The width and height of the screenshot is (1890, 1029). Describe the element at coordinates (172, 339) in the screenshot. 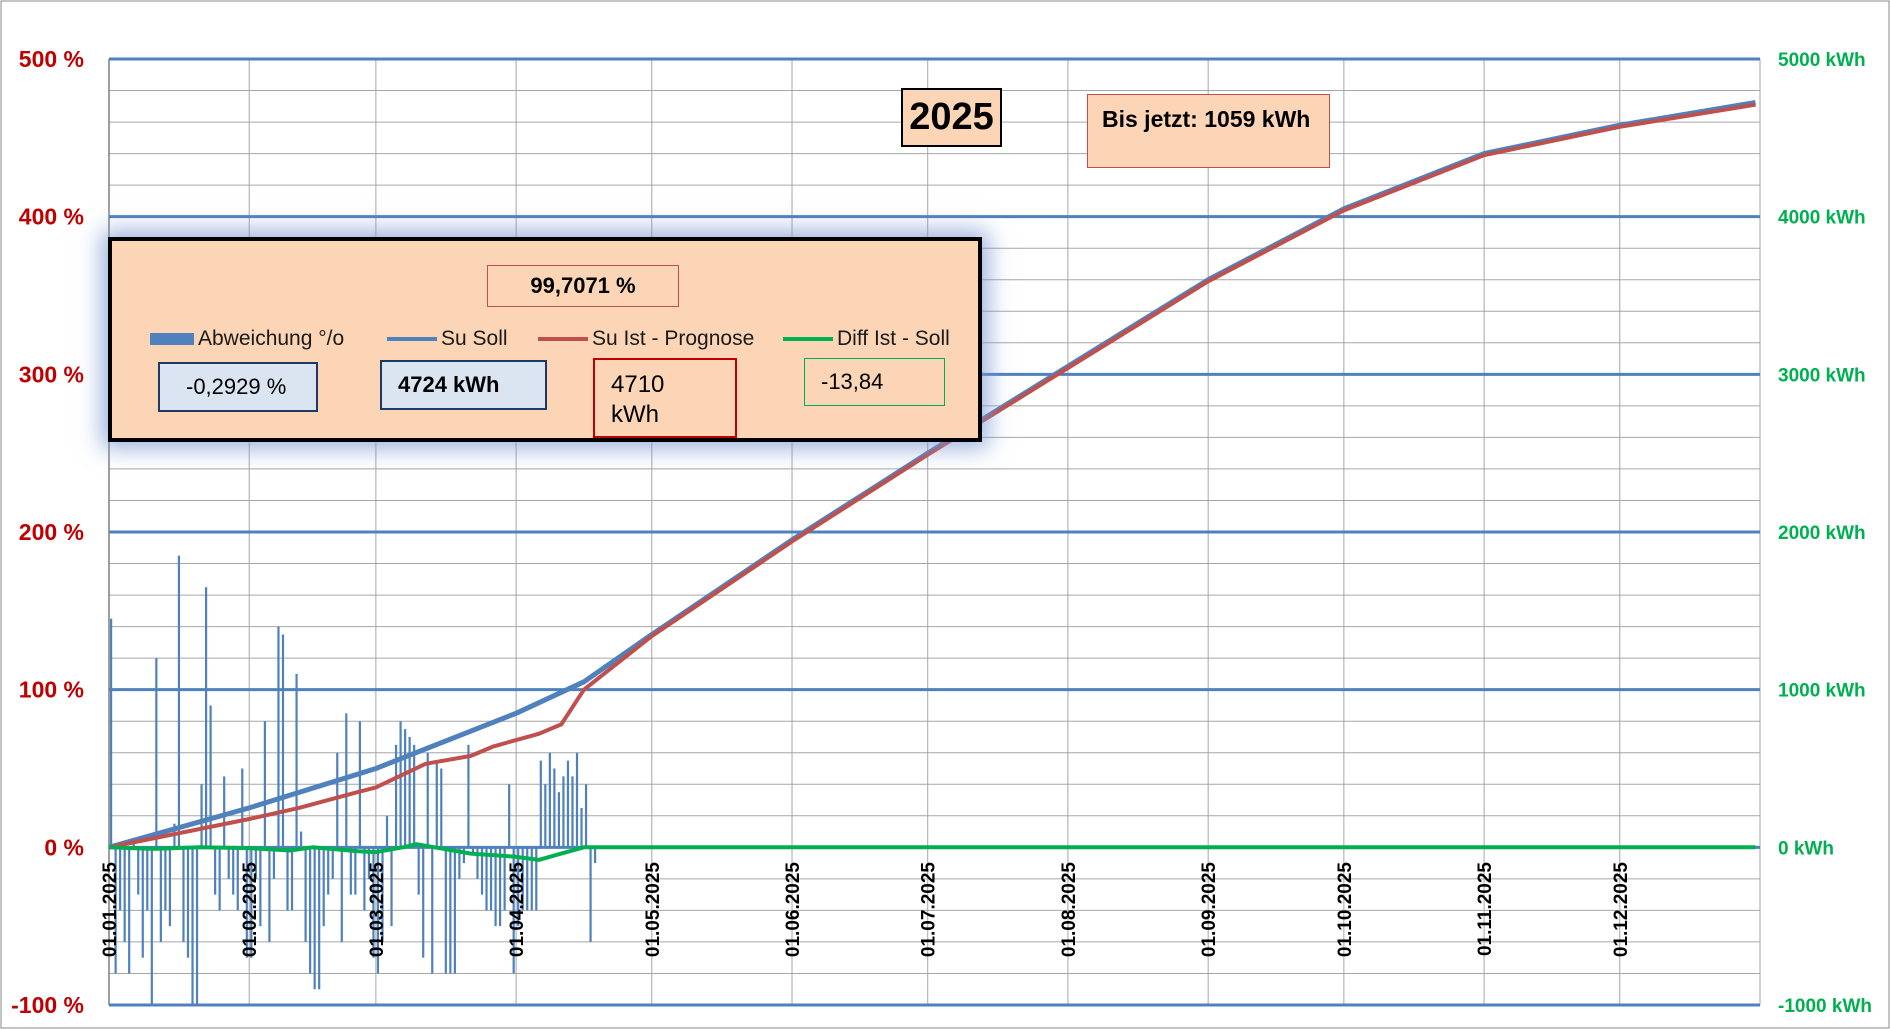

I see `legend-swatch-bar` at that location.